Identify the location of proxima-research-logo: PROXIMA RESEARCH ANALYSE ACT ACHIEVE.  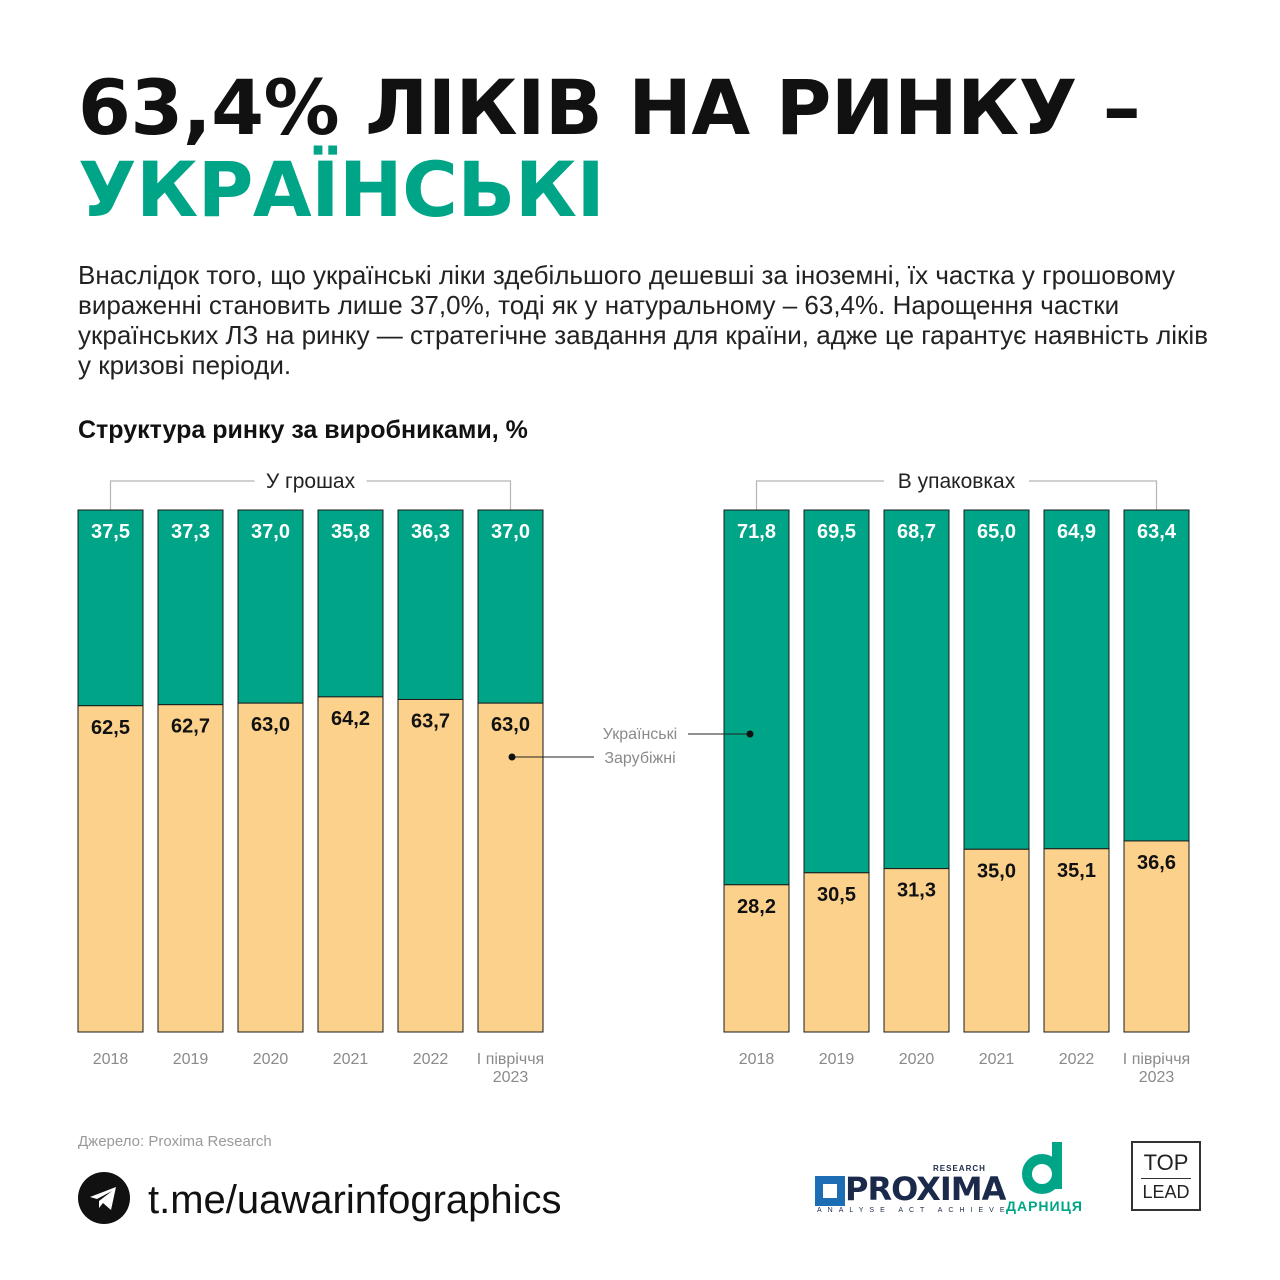
(910, 1190).